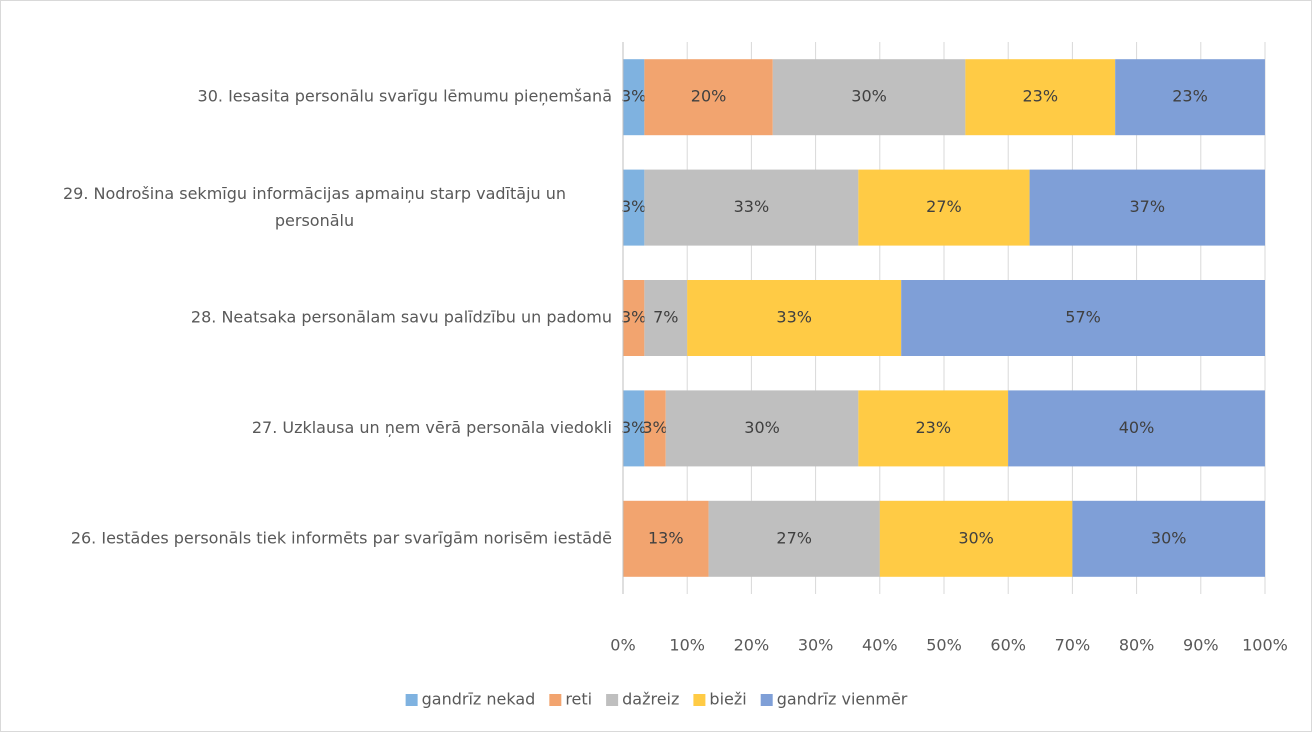 The image size is (1313, 732). I want to click on data-label: 7%, so click(665, 317).